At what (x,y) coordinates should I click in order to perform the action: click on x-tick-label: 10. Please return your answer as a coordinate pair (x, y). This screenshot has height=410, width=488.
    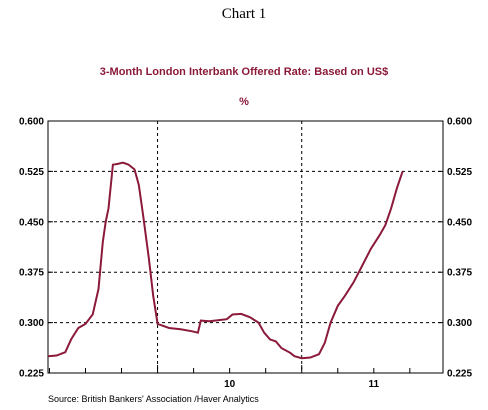
    Looking at the image, I should click on (230, 384).